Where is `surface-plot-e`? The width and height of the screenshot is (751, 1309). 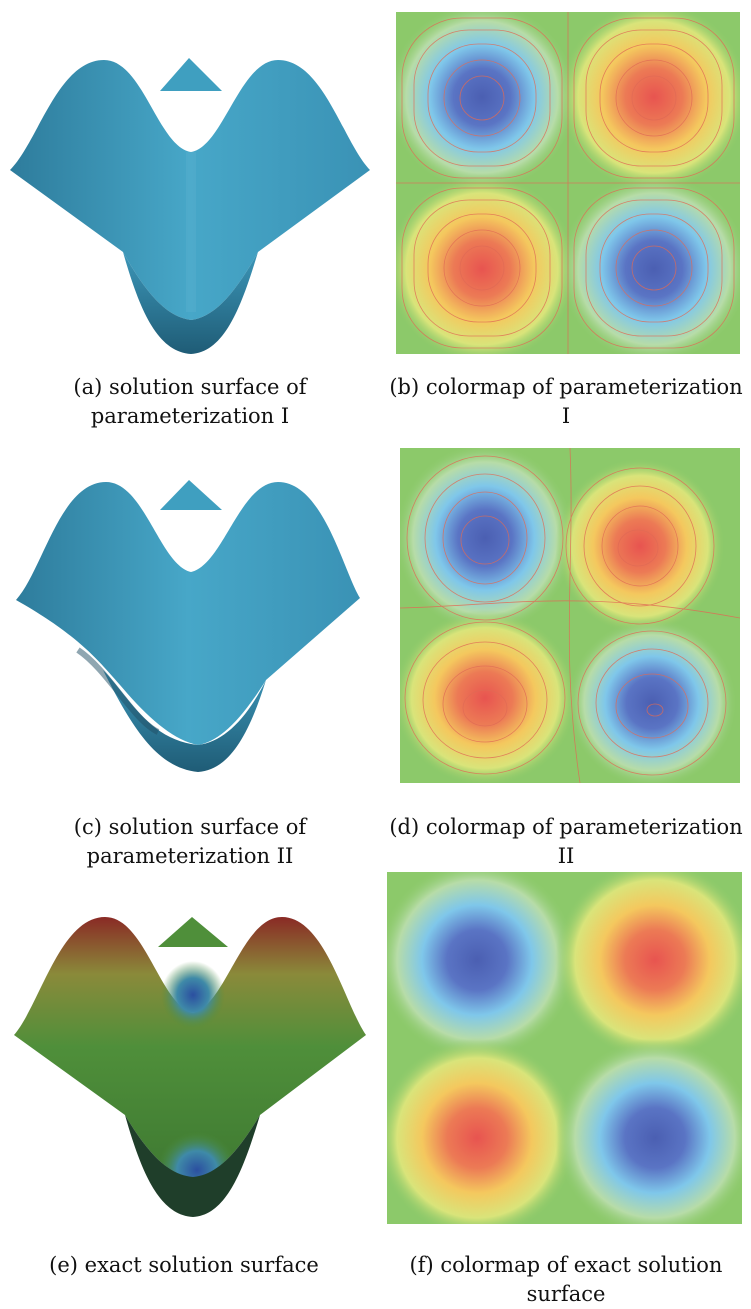
surface-plot-e is located at coordinates (190, 1067).